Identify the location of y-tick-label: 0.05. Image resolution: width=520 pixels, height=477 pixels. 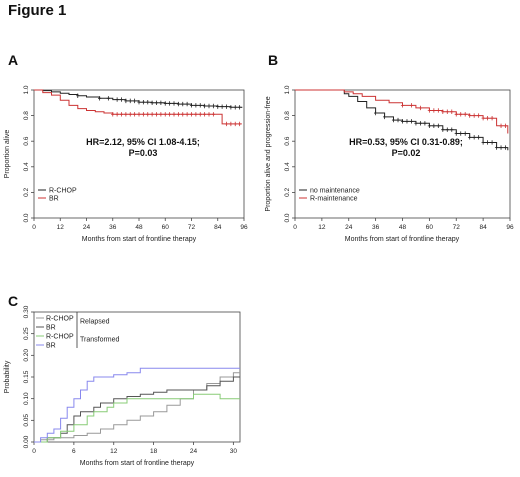
(26, 420).